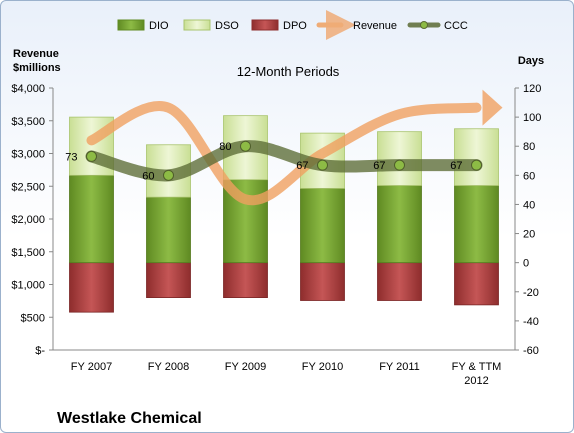 This screenshot has height=433, width=574. What do you see at coordinates (456, 26) in the screenshot?
I see `legend-label-ccc: CCC` at bounding box center [456, 26].